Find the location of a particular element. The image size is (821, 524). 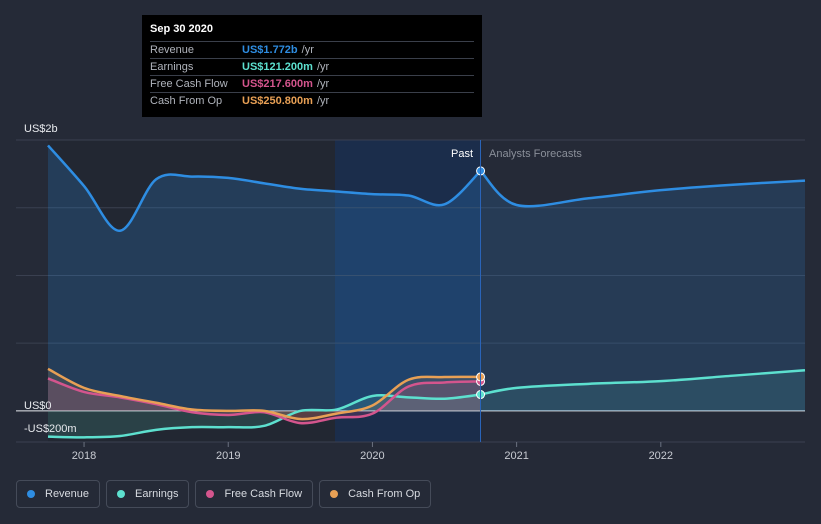

tooltip-row-fcf: Free Cash Flow US$217.600m /yr is located at coordinates (312, 83).